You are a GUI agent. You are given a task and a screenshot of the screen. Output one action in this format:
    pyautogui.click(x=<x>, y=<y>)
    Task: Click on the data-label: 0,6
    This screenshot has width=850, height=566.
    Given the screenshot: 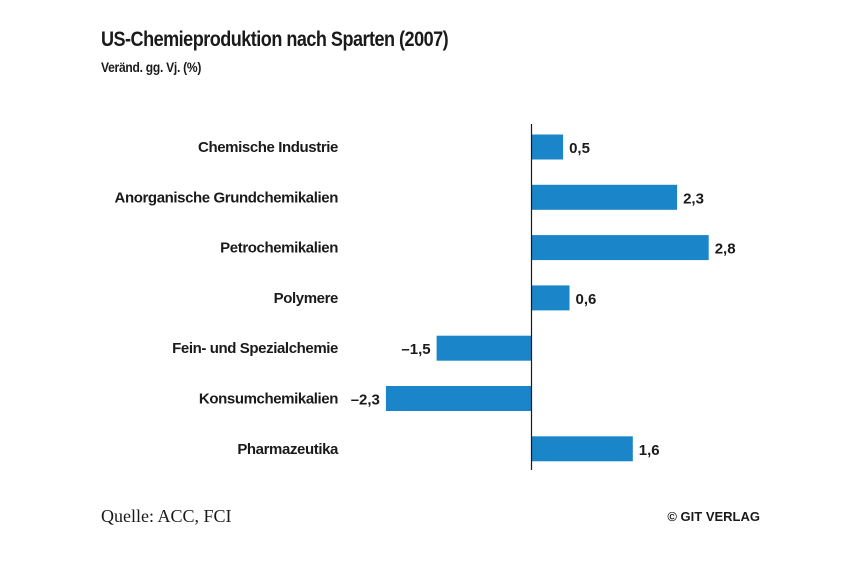 What is the action you would take?
    pyautogui.click(x=586, y=299)
    